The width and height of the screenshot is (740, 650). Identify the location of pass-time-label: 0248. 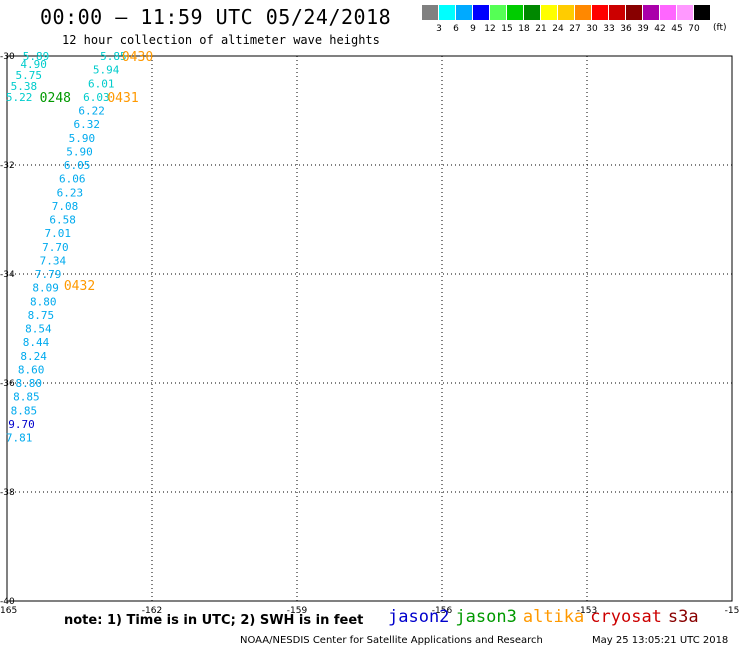
(55, 98).